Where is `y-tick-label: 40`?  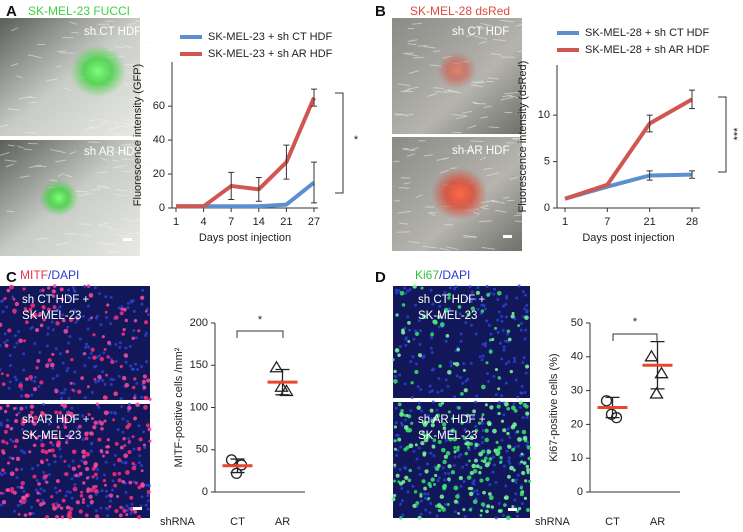
y-tick-label: 40 is located at coordinates (159, 140).